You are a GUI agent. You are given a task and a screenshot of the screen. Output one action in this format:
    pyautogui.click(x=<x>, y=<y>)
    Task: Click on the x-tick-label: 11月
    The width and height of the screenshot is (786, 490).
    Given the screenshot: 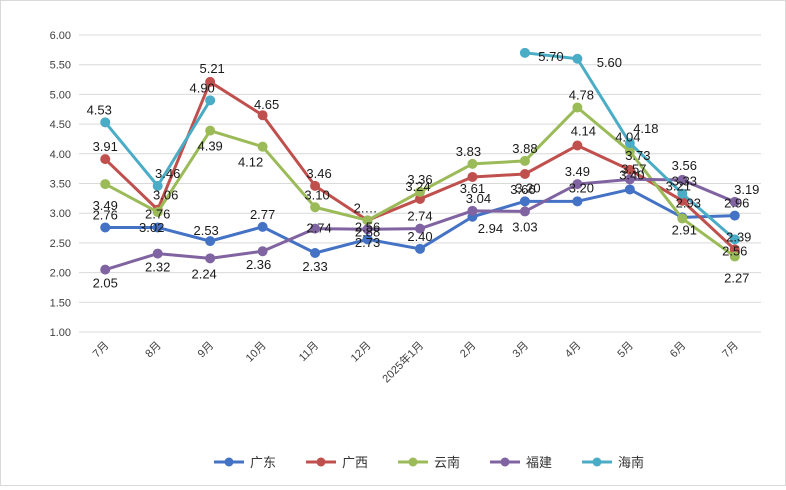 What is the action you would take?
    pyautogui.click(x=309, y=352)
    